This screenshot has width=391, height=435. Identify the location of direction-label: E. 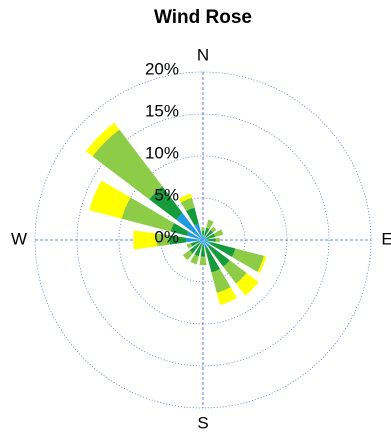
(386, 238).